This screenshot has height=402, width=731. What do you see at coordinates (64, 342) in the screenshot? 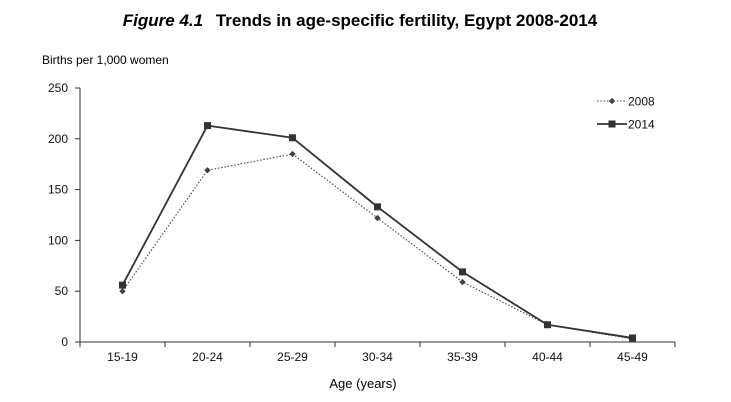
I see `y-tick-label: 0` at bounding box center [64, 342].